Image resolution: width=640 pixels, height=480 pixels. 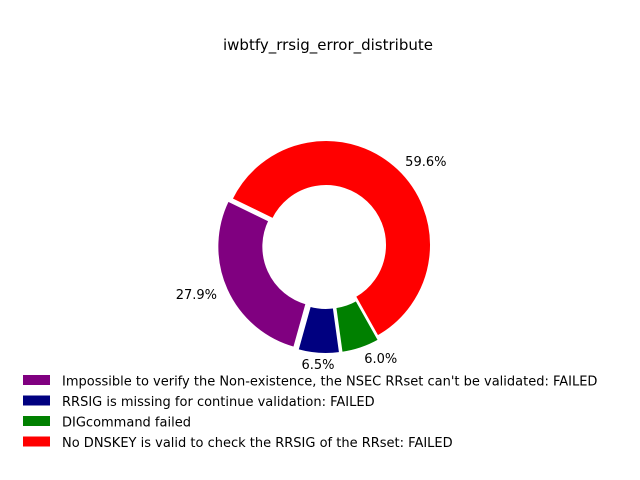 I want to click on slice-percent-label-2: 6.5%, so click(x=317, y=365).